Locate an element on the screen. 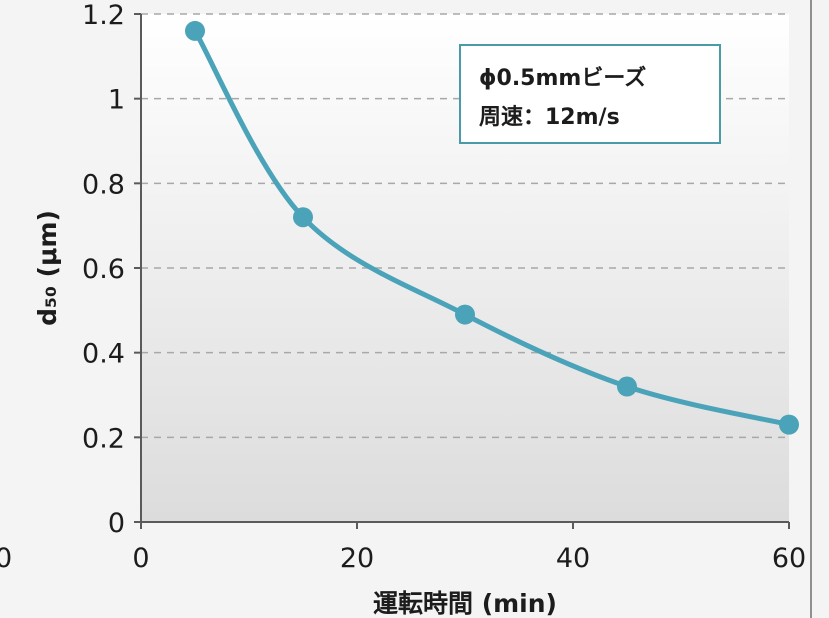 This screenshot has height=618, width=829. y-tick-label: 1.2 is located at coordinates (103, 15).